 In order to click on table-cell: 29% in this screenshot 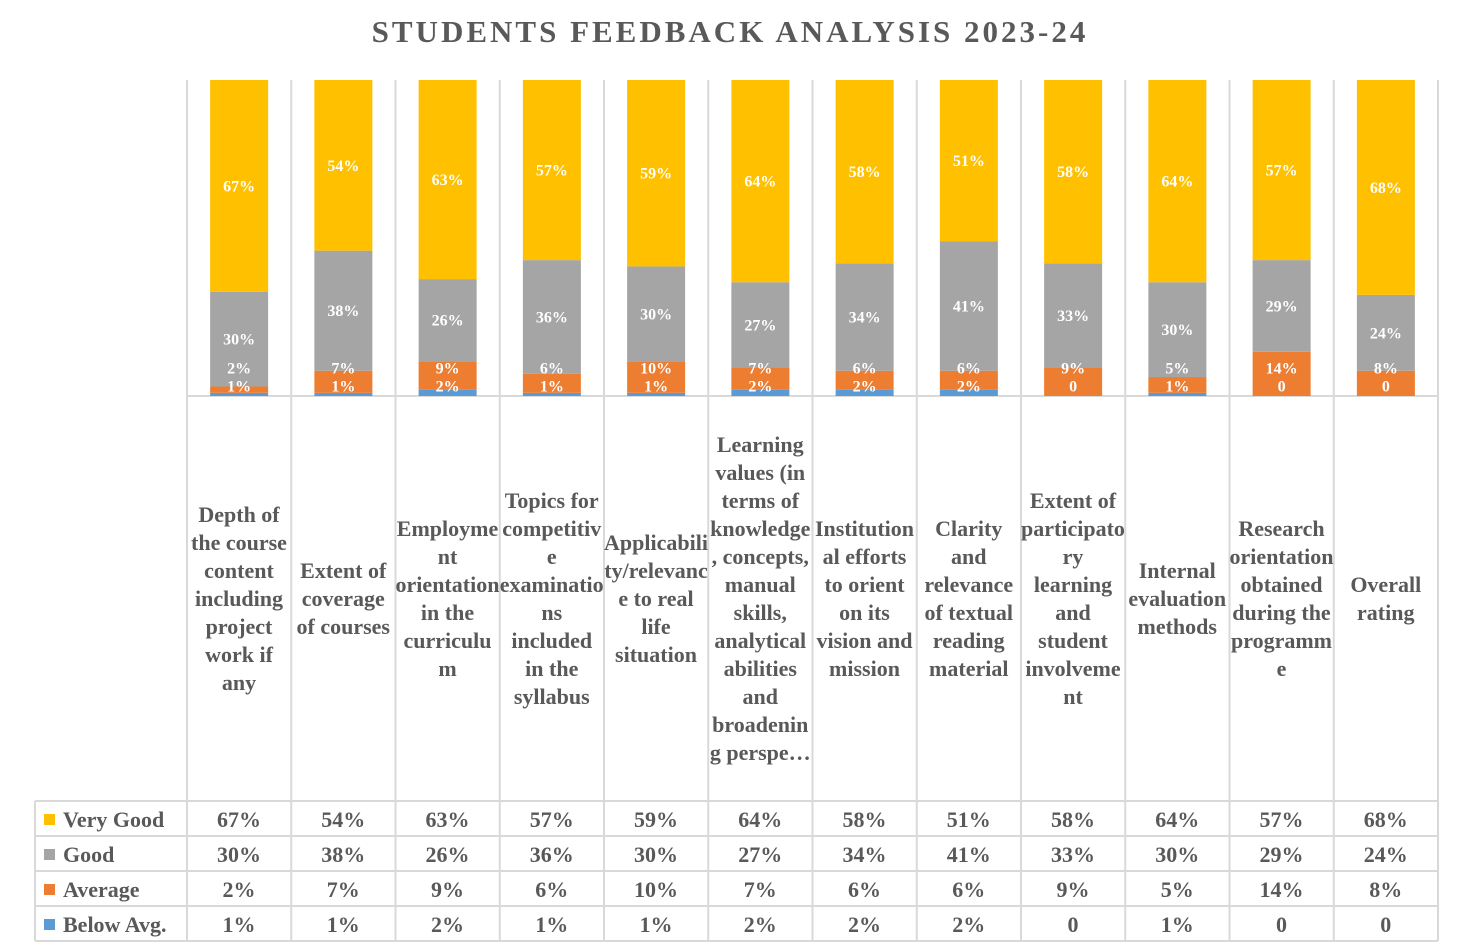, I will do `click(1281, 854)`.